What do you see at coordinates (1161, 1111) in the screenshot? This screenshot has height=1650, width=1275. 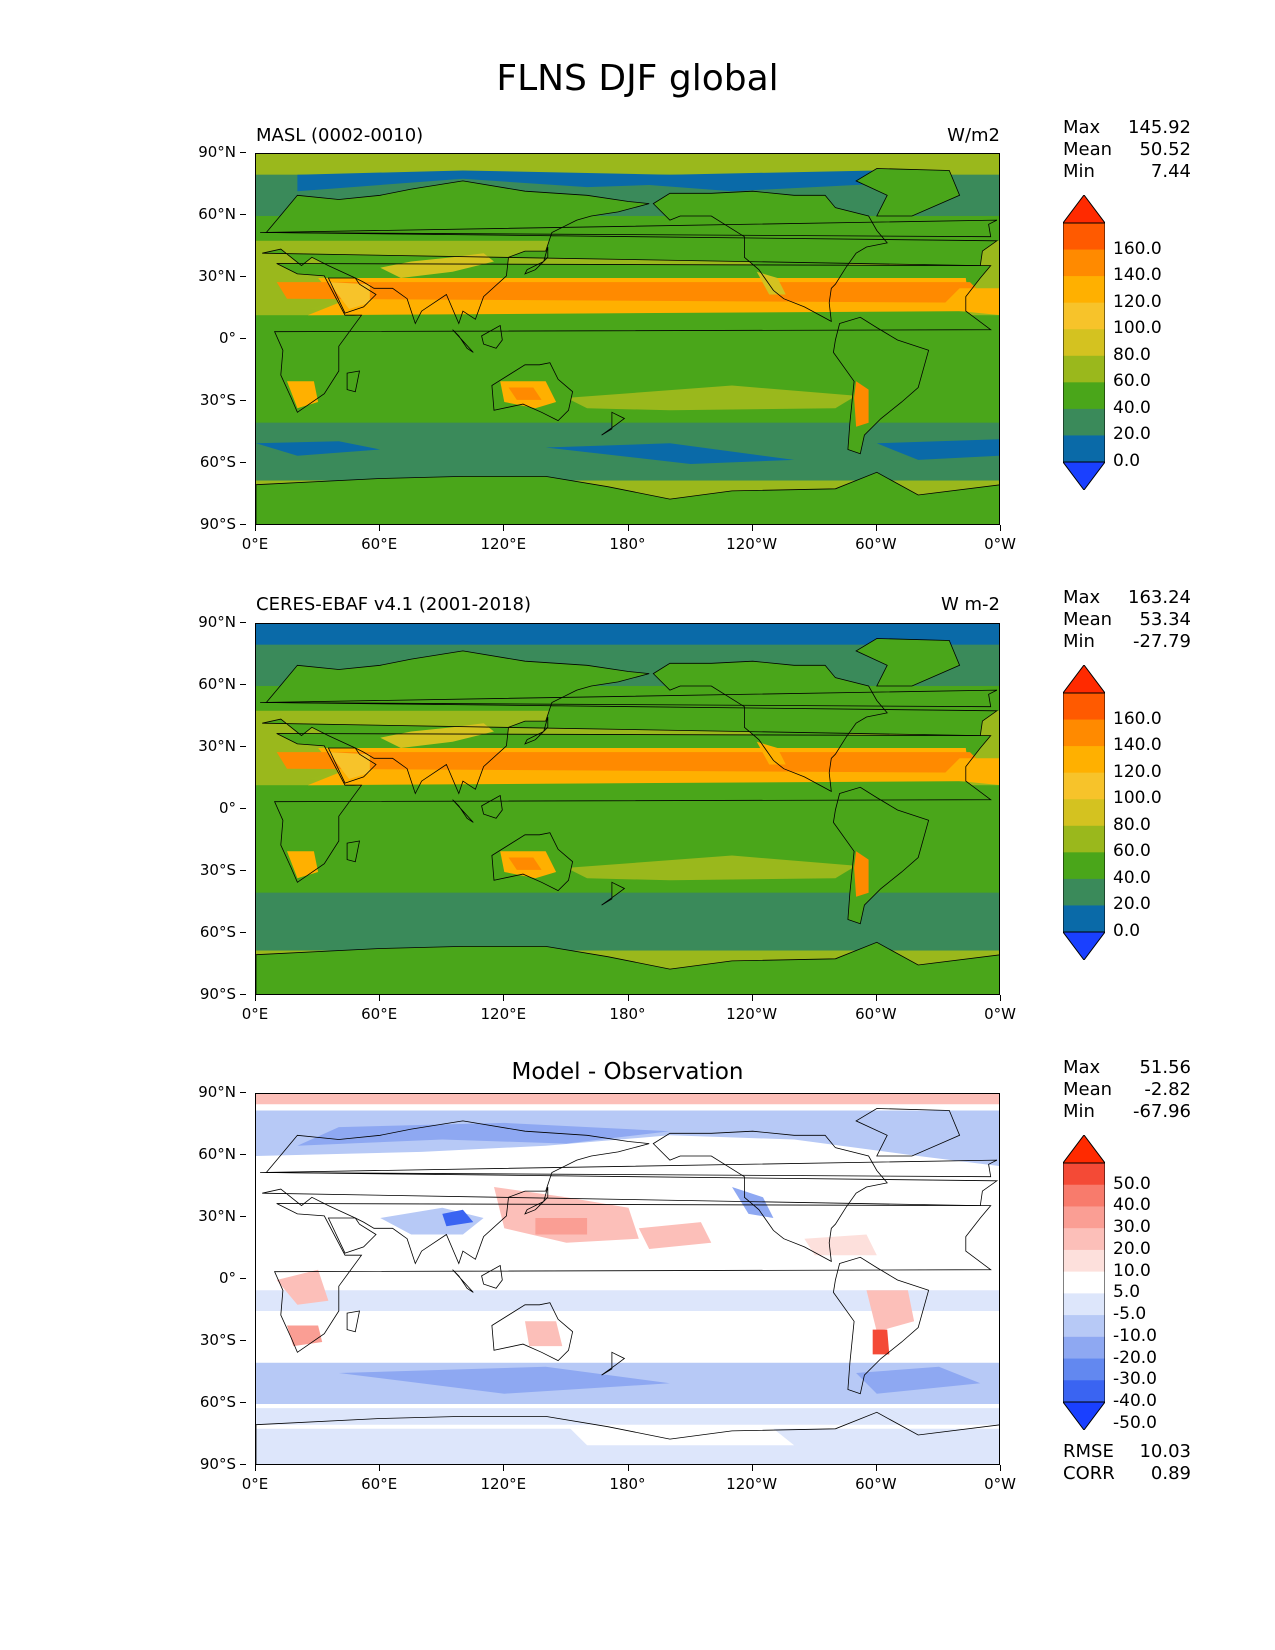 I see `stat-min-value: -67.96` at bounding box center [1161, 1111].